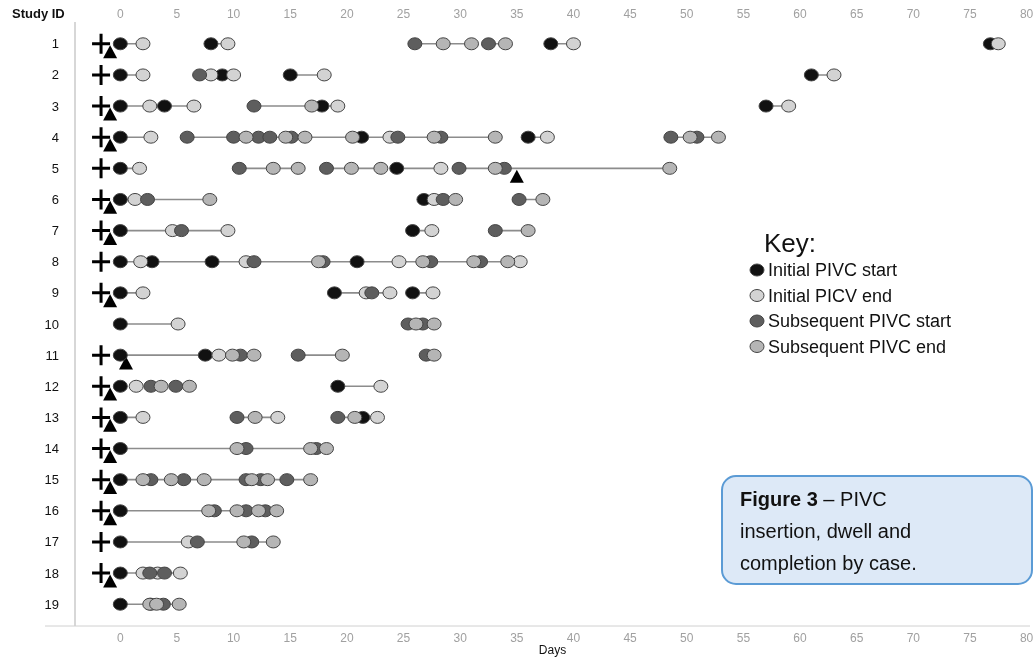 This screenshot has height=658, width=1036. I want to click on legend-label: Subsequent PIVC start, so click(860, 321).